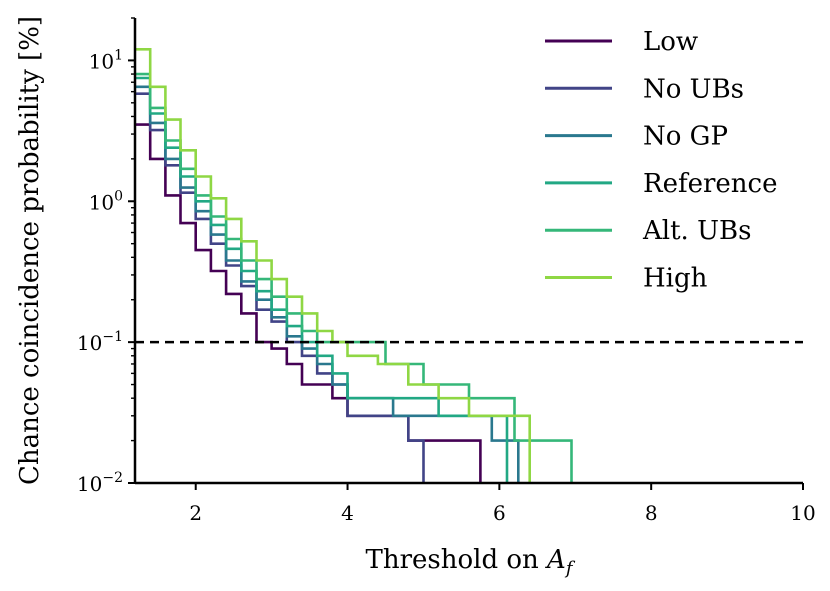 The height and width of the screenshot is (591, 830). What do you see at coordinates (195, 513) in the screenshot?
I see `x-tick-label: 2` at bounding box center [195, 513].